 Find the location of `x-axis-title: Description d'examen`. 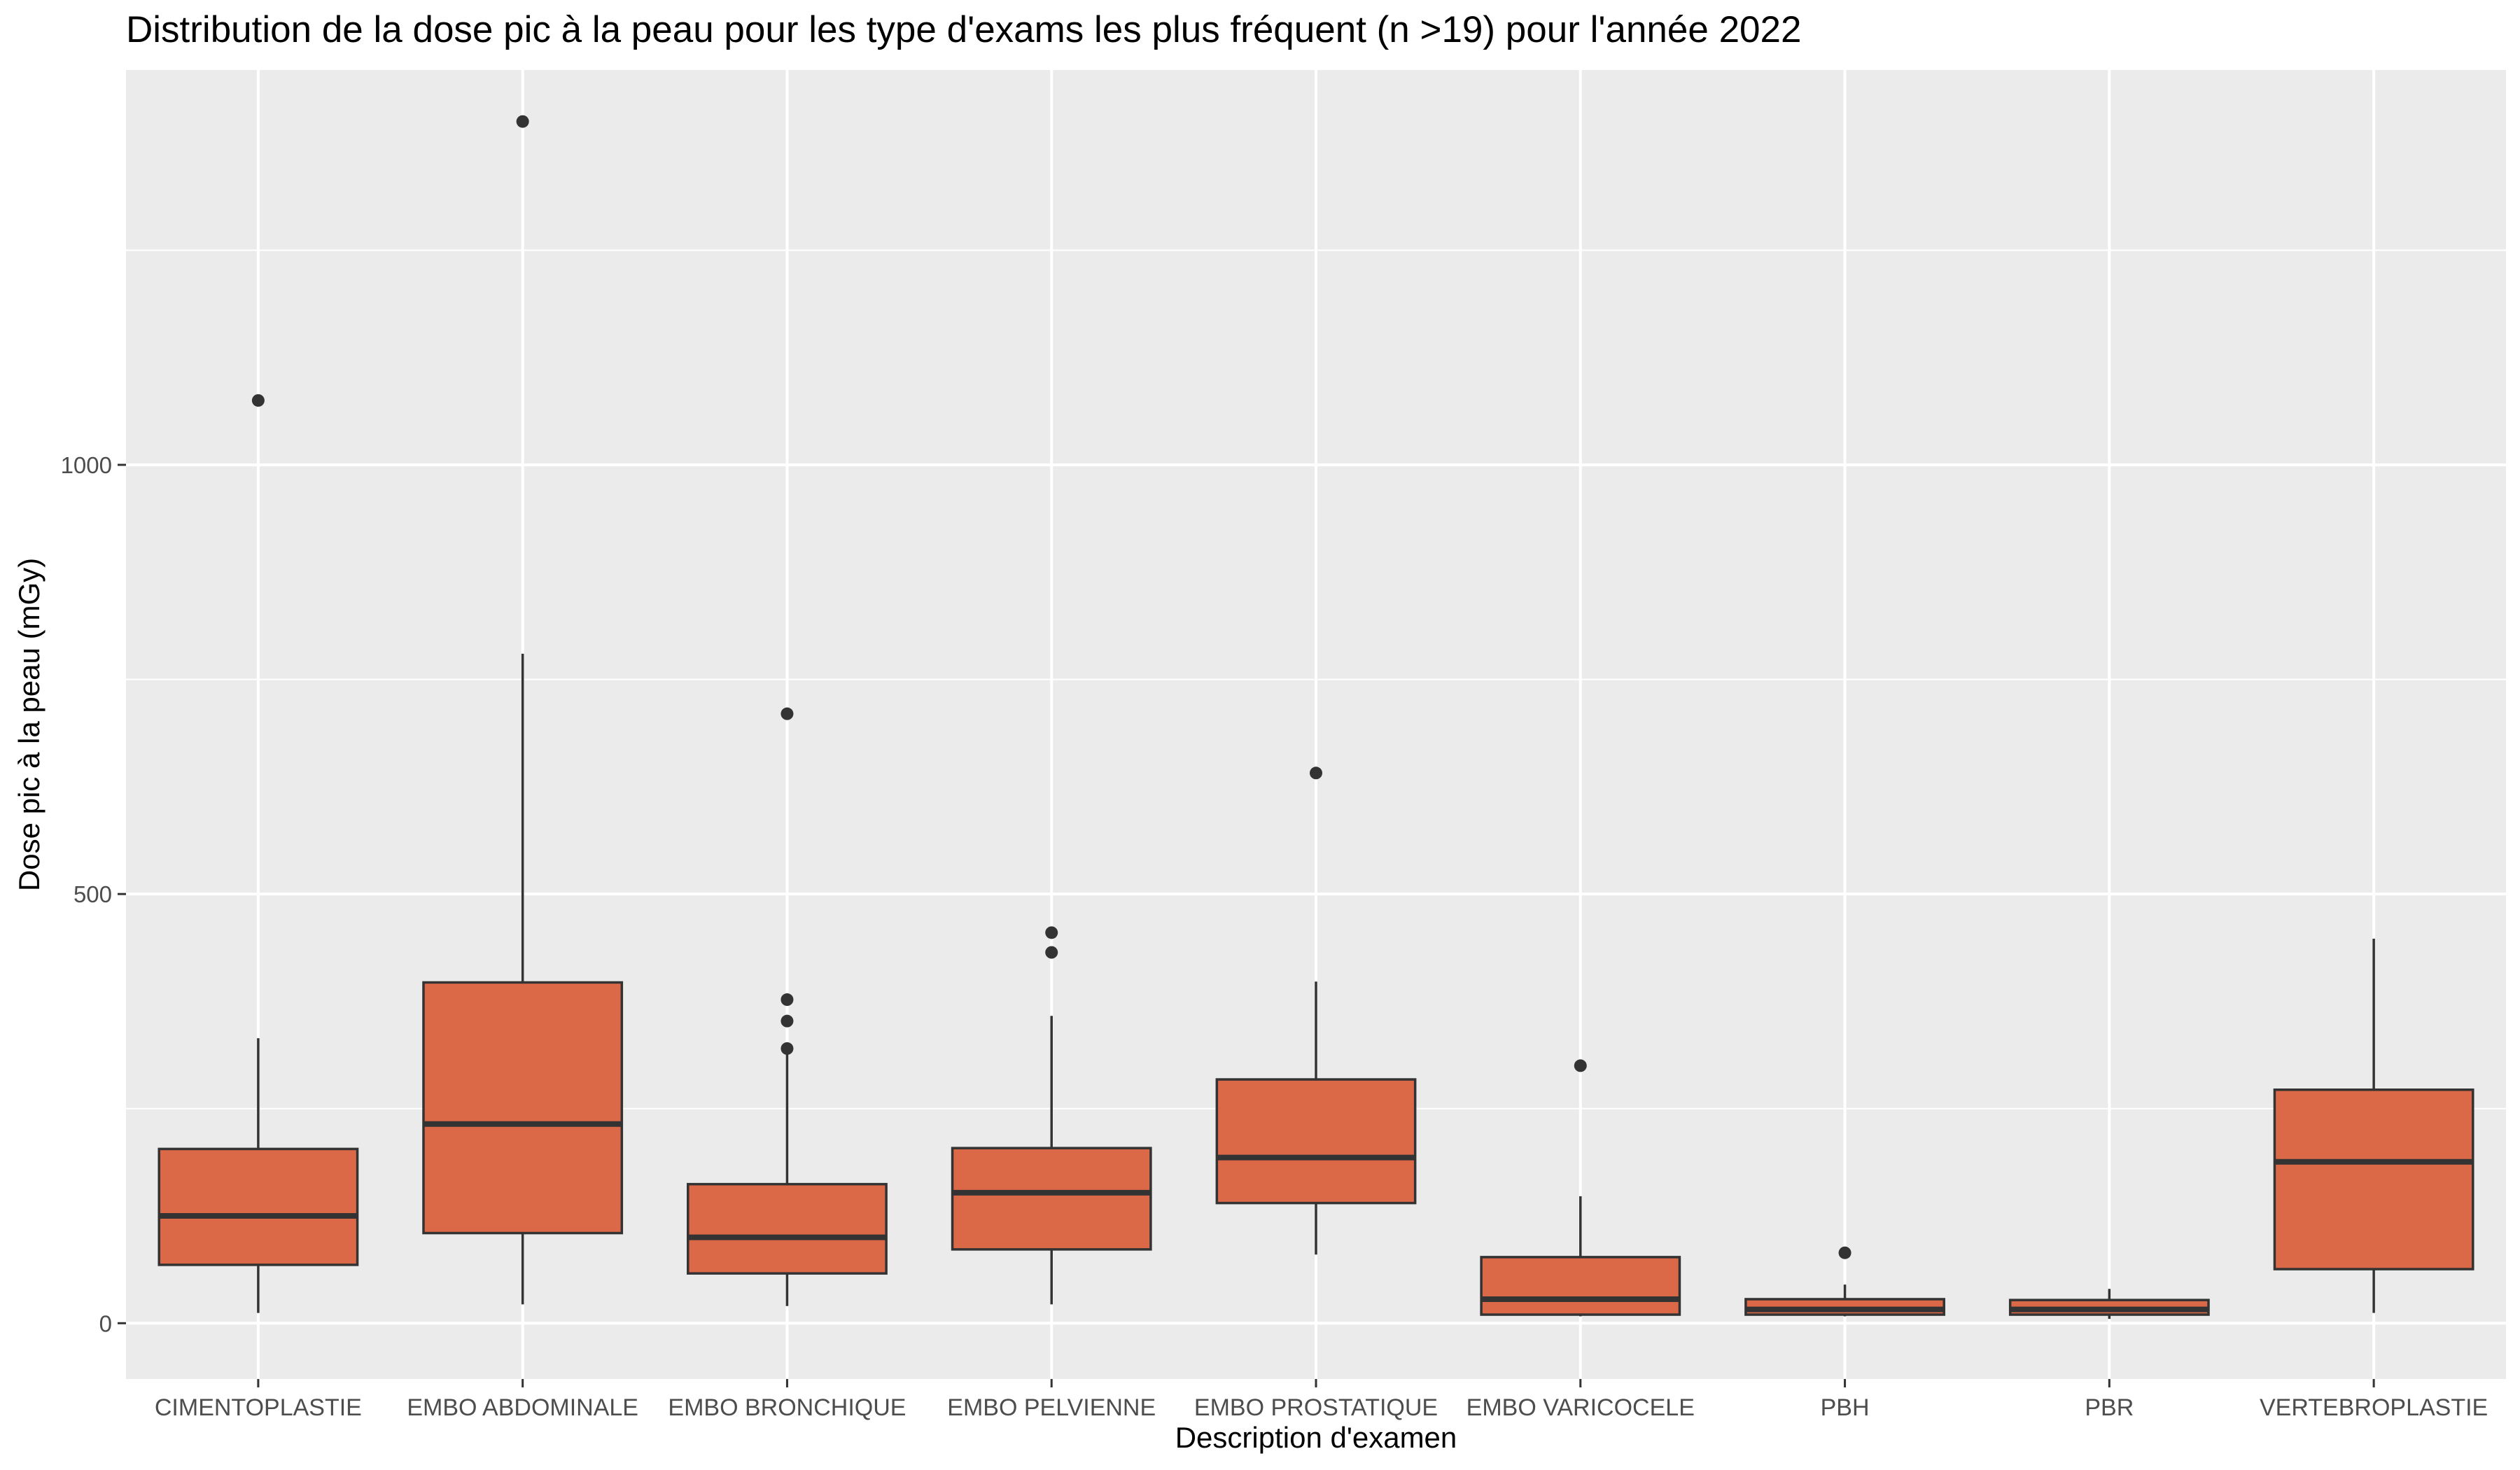

x-axis-title: Description d'examen is located at coordinates (1316, 1437).